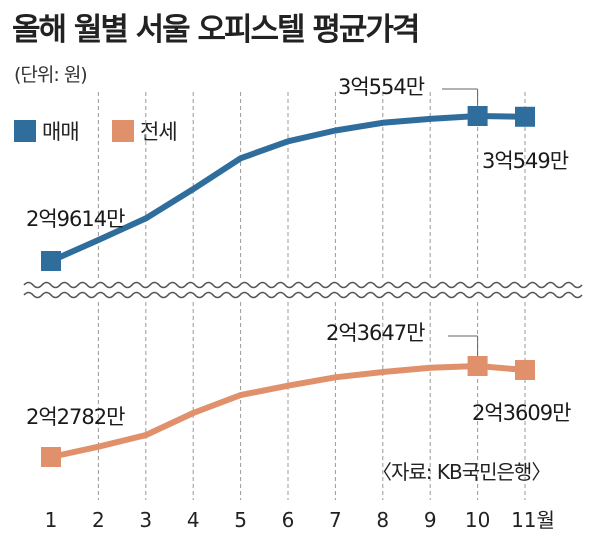 The height and width of the screenshot is (541, 600). Describe the element at coordinates (375, 333) in the screenshot. I see `data-label: 2억3647만` at that location.